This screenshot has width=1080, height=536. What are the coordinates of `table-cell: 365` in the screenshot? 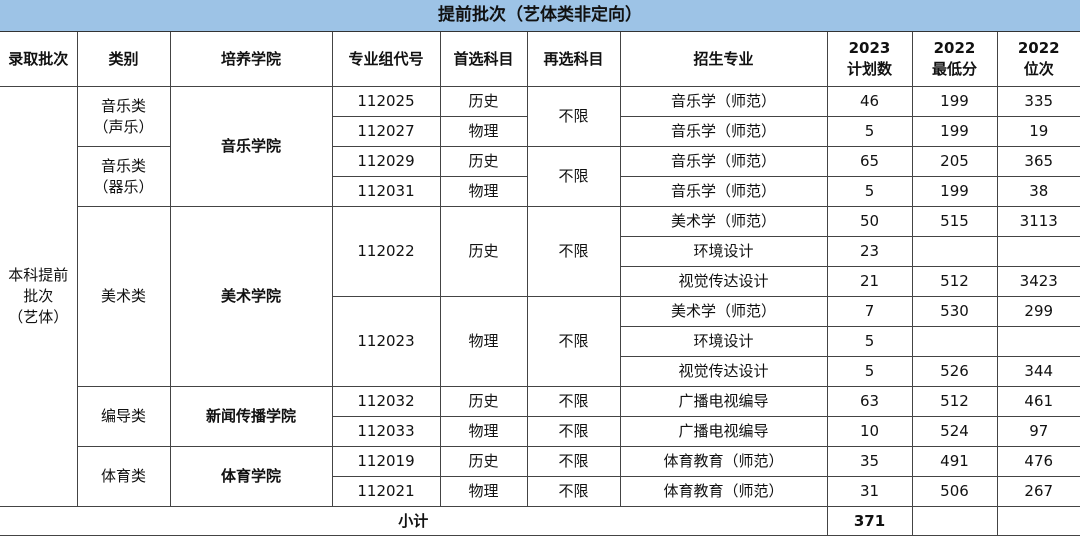 It's located at (1038, 161).